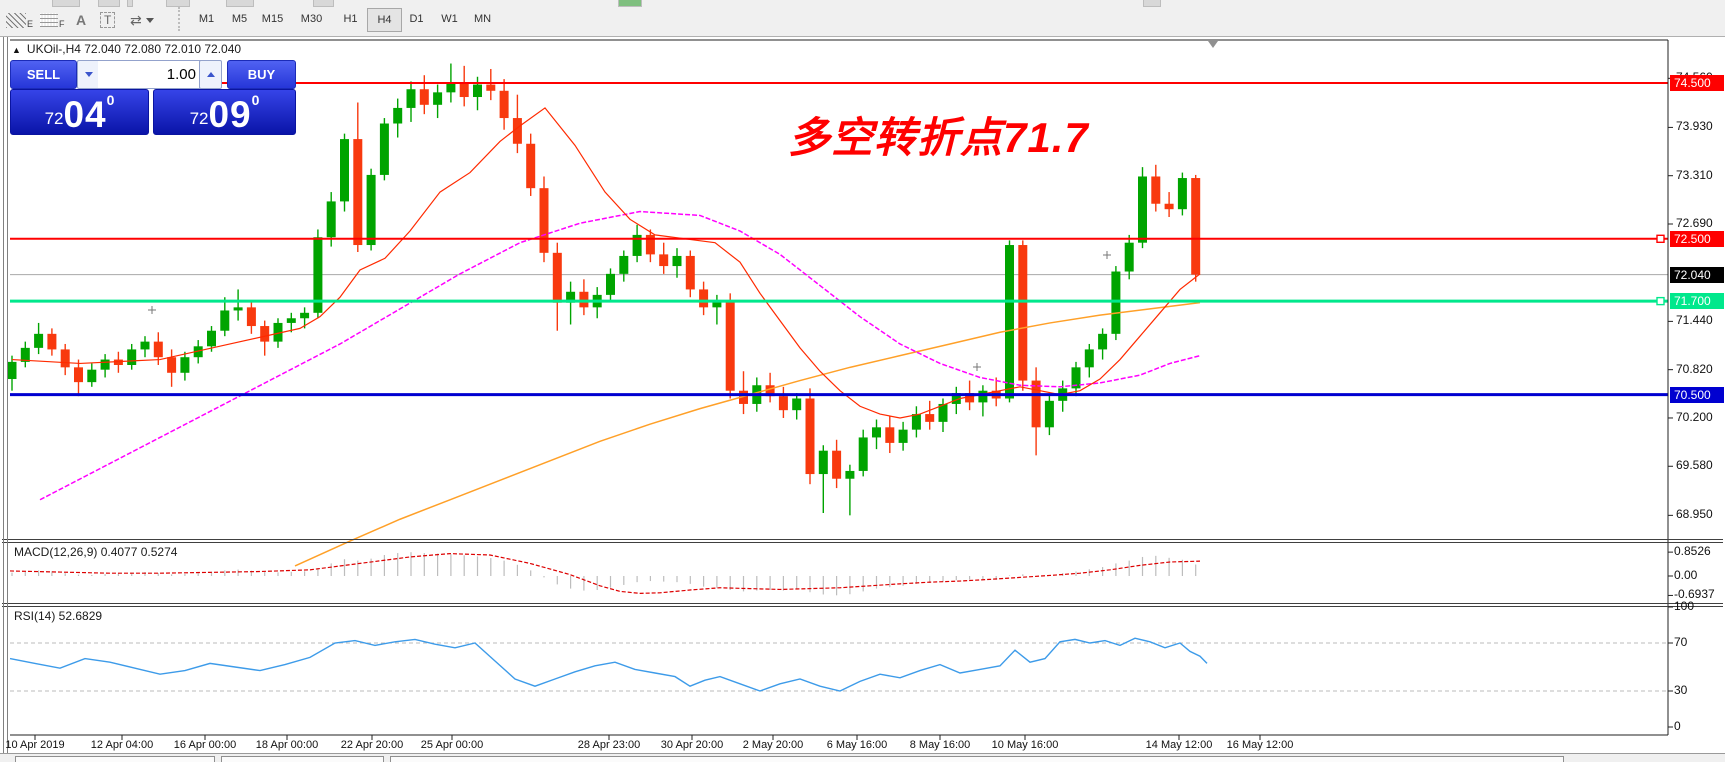 Image resolution: width=1725 pixels, height=762 pixels. Describe the element at coordinates (1697, 301) in the screenshot. I see `level-price-label: 71.700` at that location.